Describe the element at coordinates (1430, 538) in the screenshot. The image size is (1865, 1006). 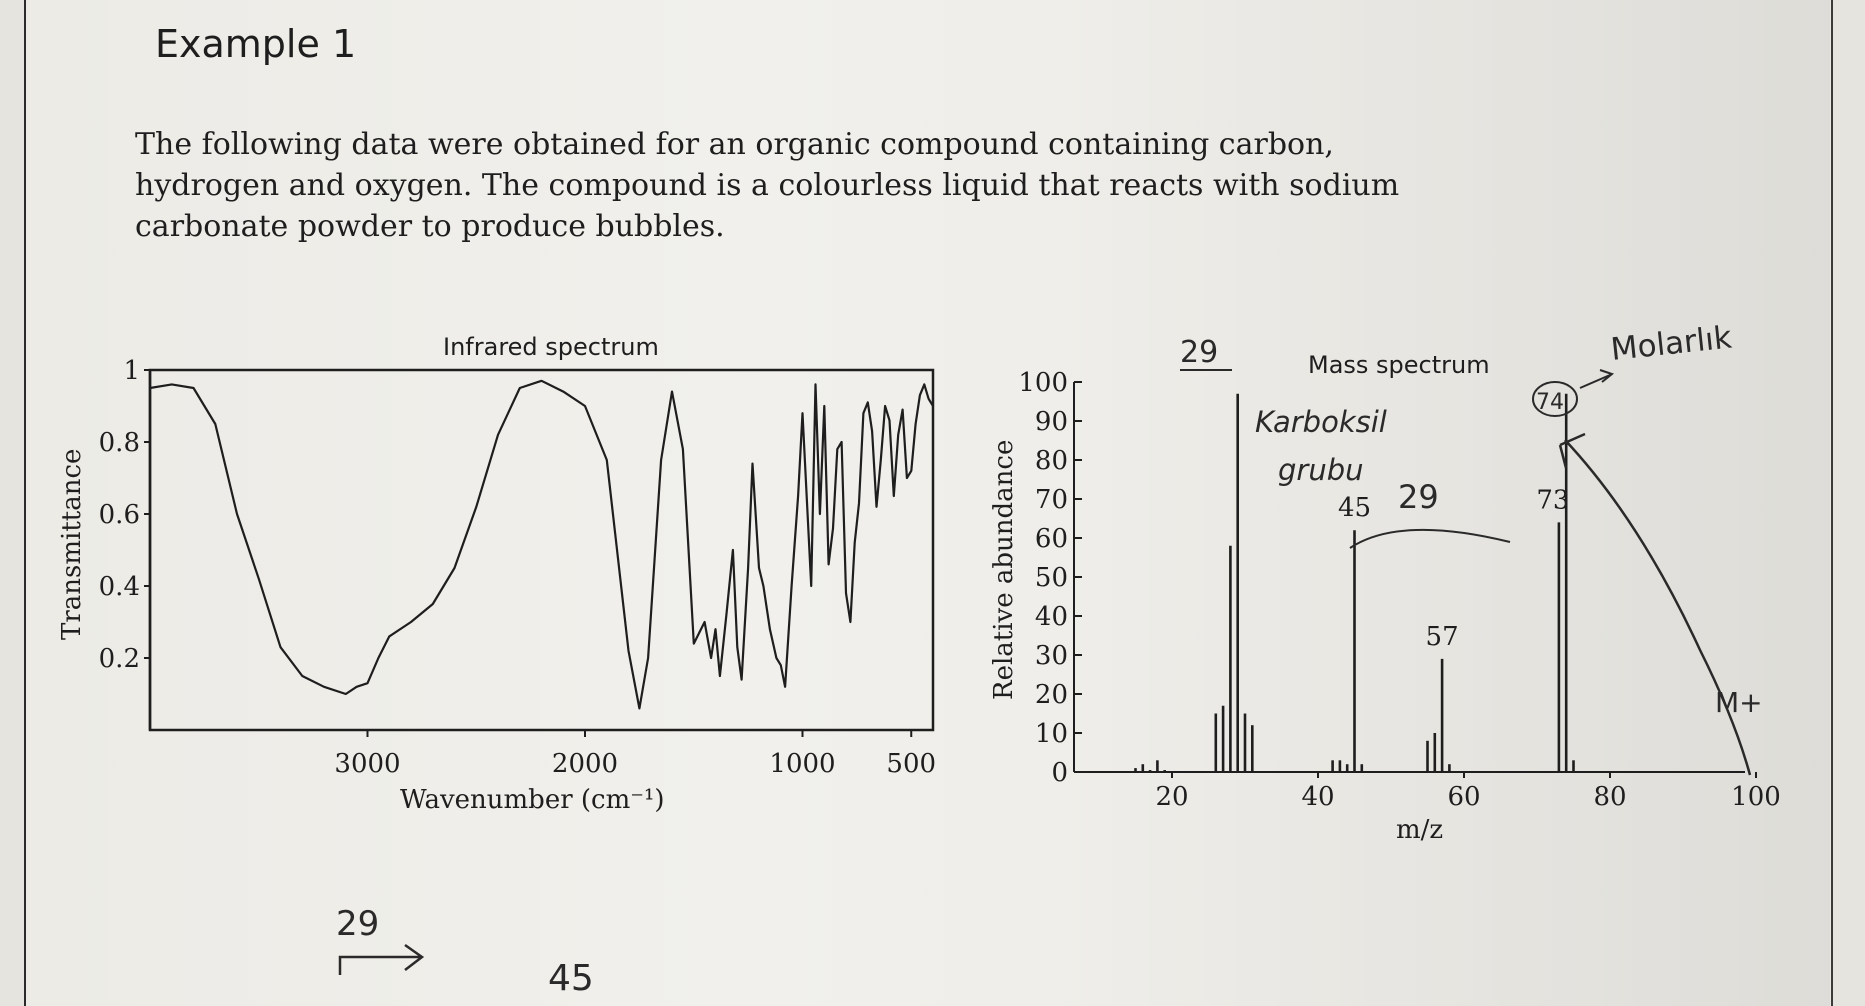
I see `note-bracket` at that location.